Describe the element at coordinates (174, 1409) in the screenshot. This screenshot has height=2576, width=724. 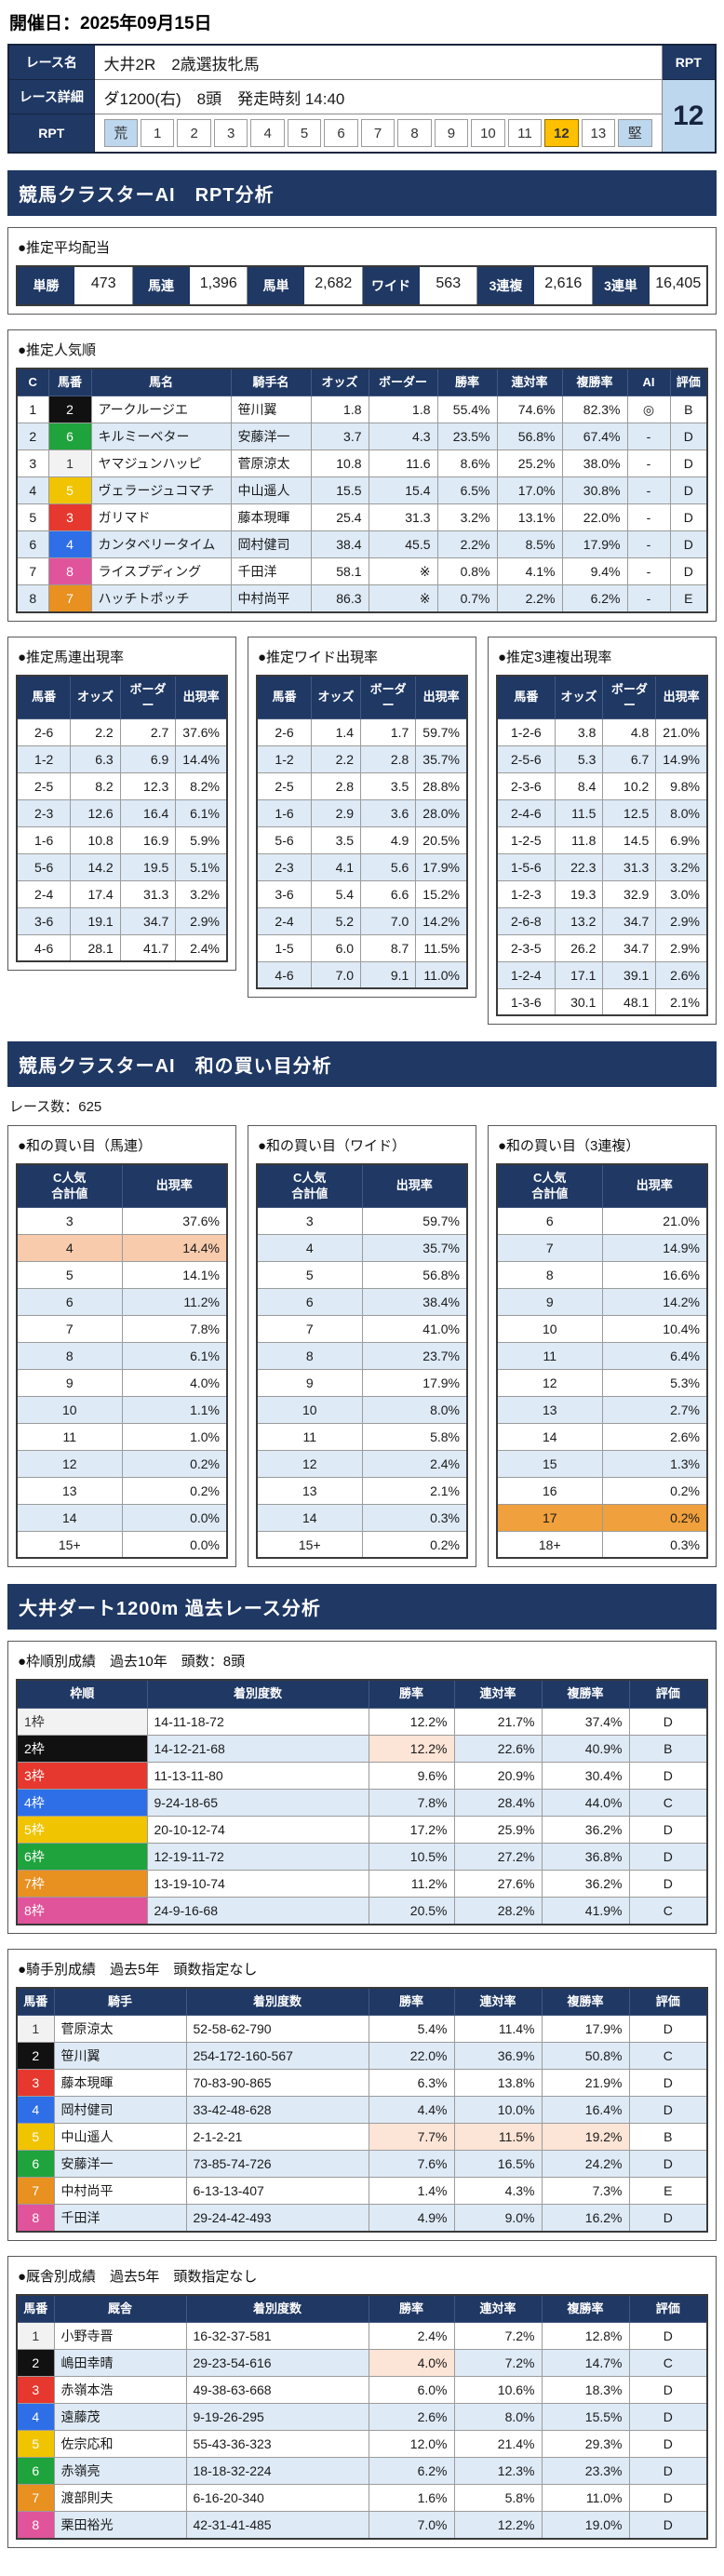
I see `wa-umaren-table-cell-rate: 1.1%` at that location.